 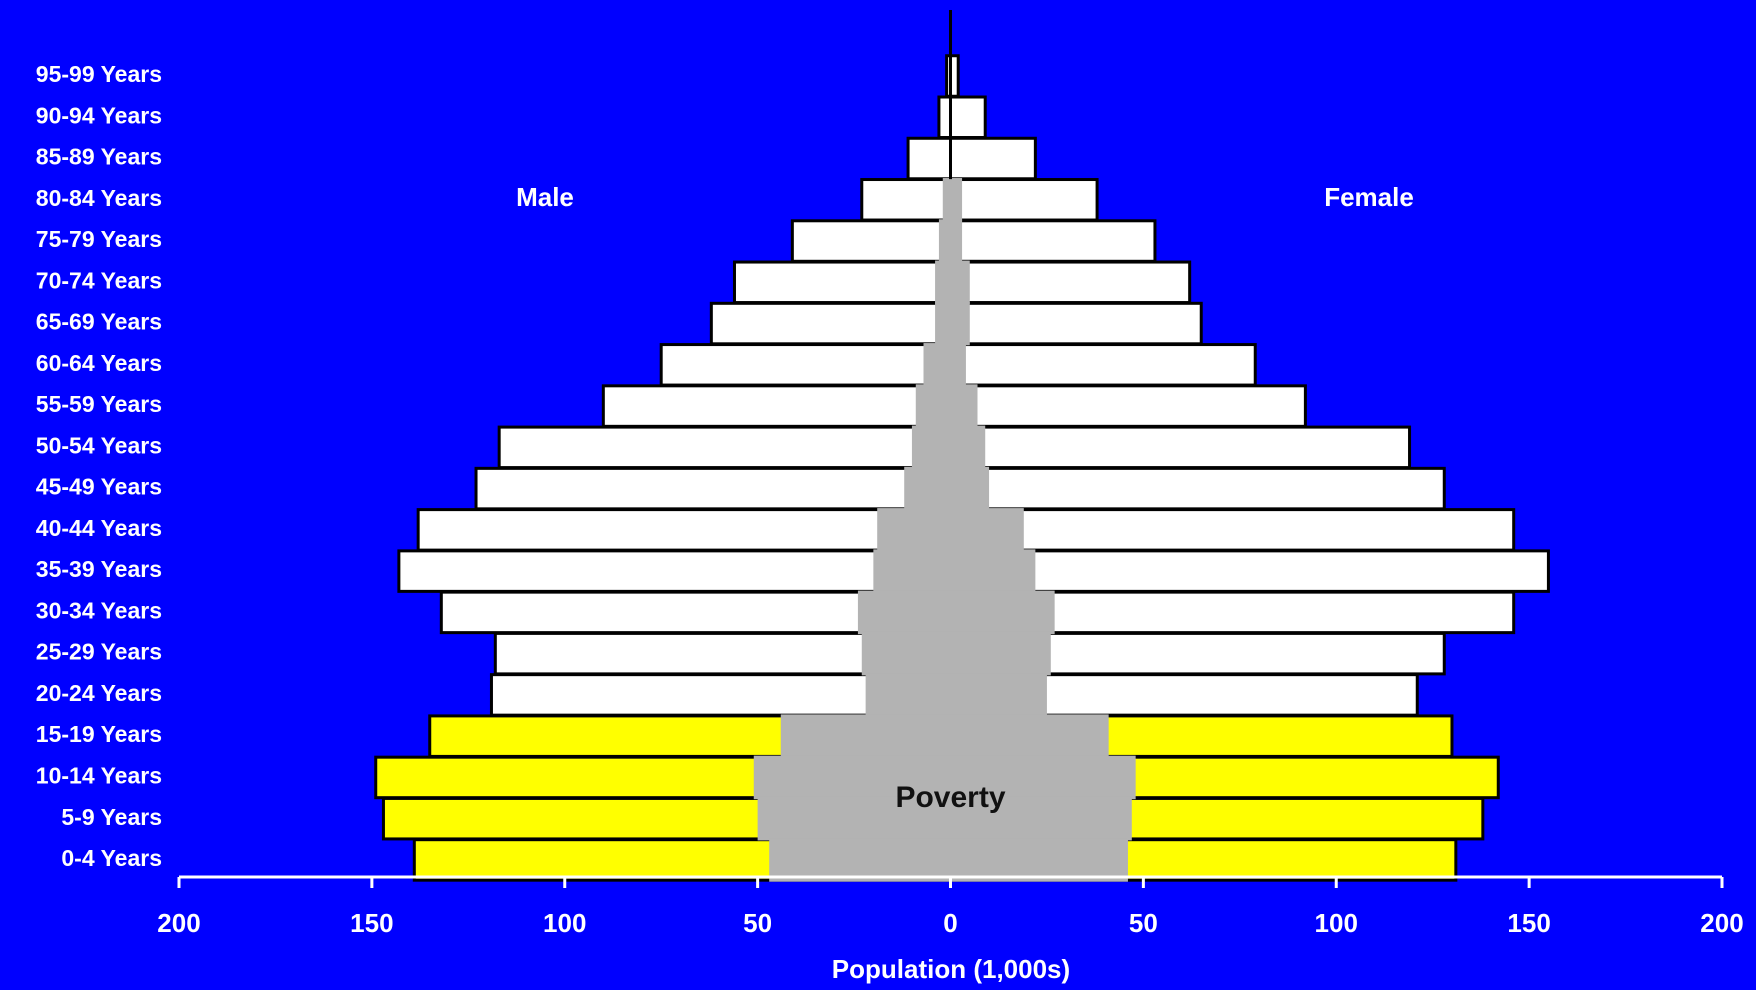 I want to click on y-tick-label: 50-54 Years, so click(x=99, y=445).